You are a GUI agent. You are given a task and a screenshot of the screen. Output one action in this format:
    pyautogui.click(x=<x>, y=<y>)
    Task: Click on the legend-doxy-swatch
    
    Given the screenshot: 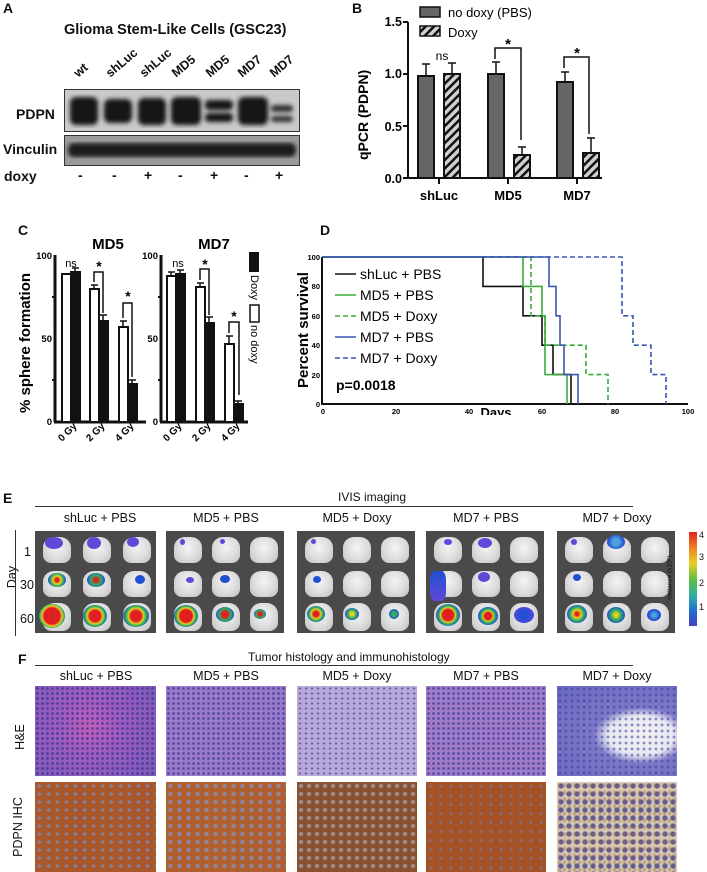 What is the action you would take?
    pyautogui.click(x=254, y=262)
    